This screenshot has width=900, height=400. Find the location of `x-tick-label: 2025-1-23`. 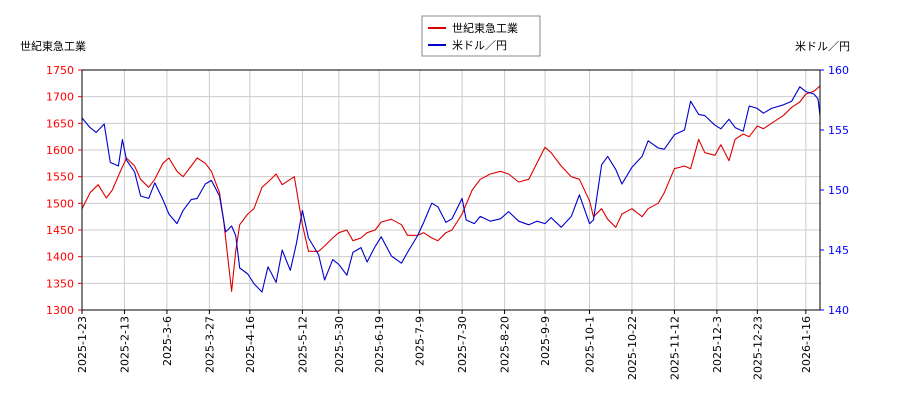

x-tick-label: 2025-1-23 is located at coordinates (82, 344).